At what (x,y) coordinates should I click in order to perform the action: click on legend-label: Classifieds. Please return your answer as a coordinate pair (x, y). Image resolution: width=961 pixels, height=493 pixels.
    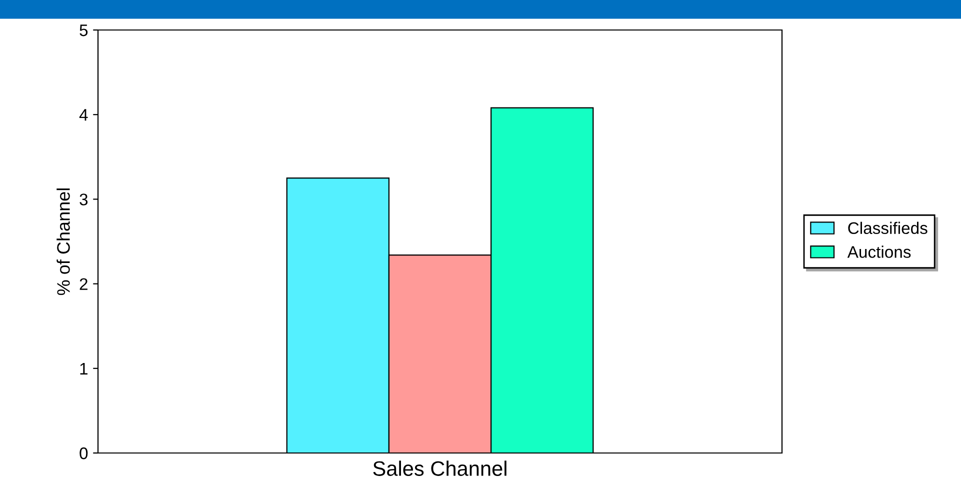
    Looking at the image, I should click on (888, 228).